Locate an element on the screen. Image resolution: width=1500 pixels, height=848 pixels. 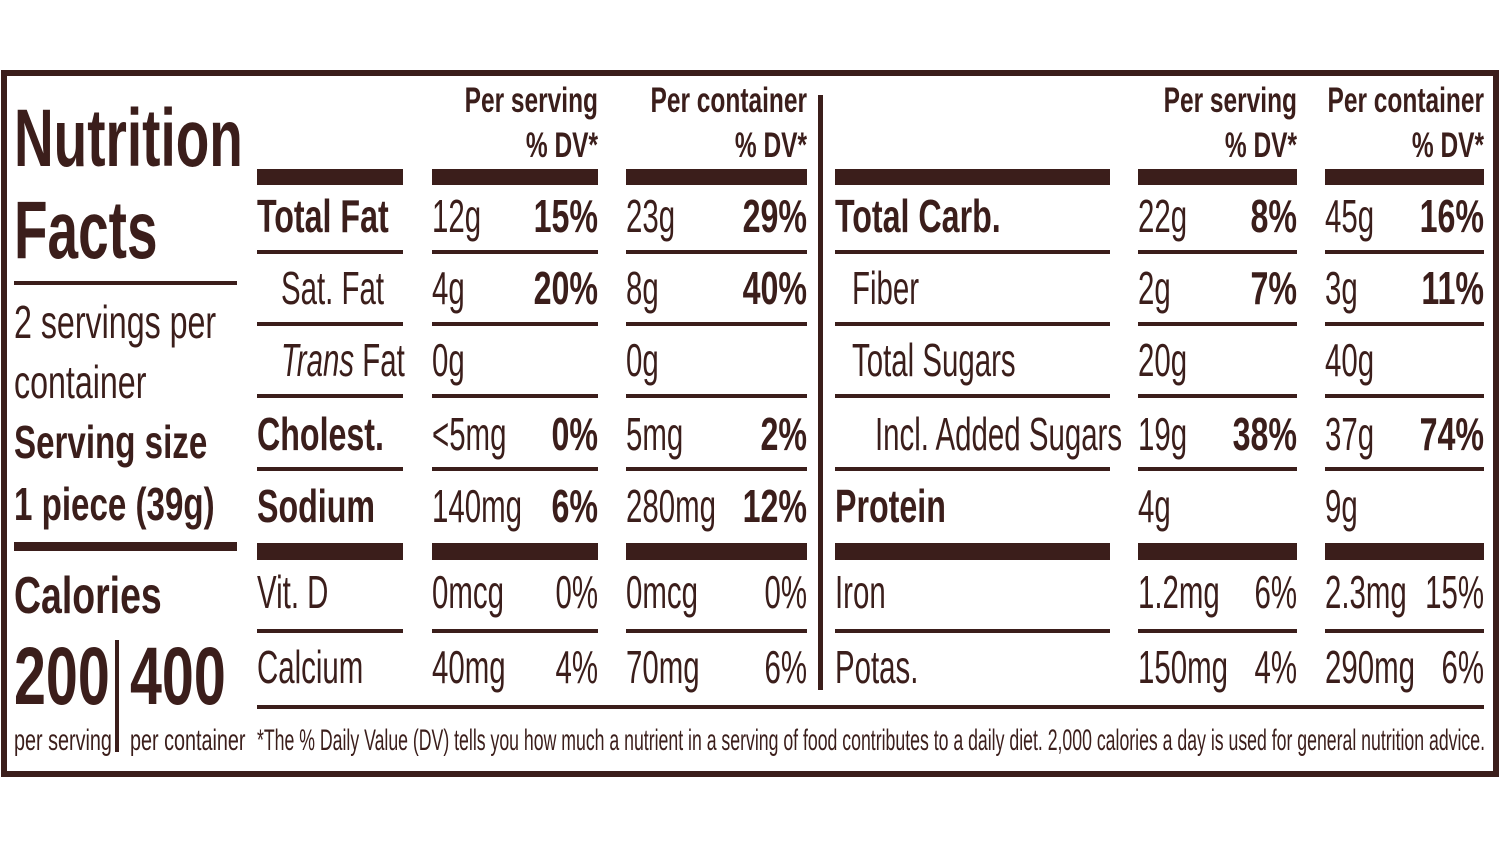
daily-value: 20% is located at coordinates (566, 288).